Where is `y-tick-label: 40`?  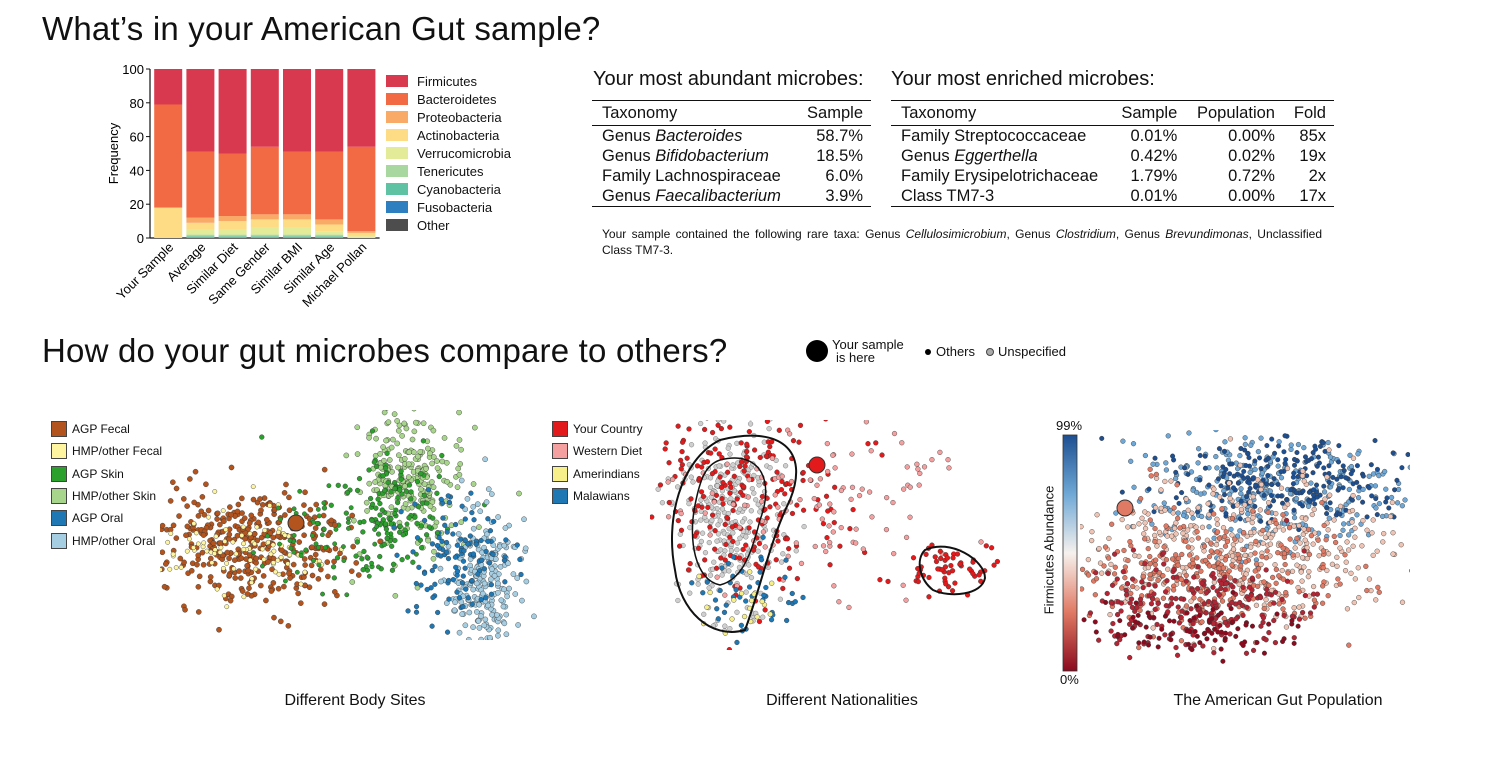
y-tick-label: 40 is located at coordinates (137, 170).